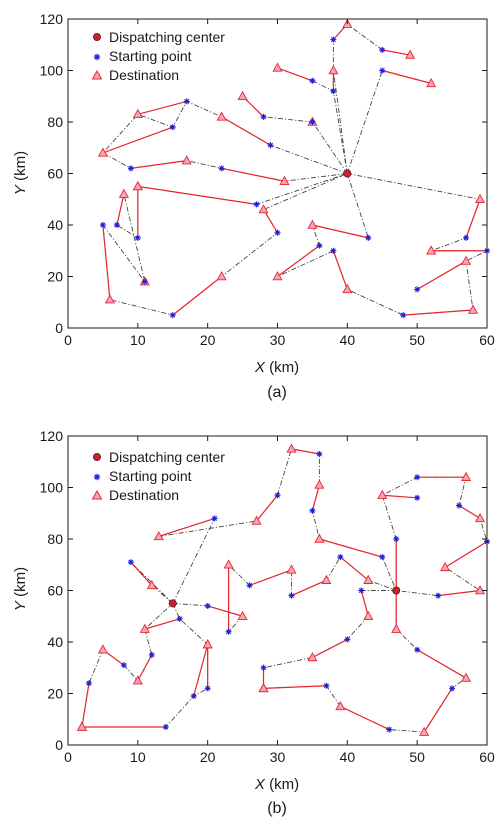 Image resolution: width=498 pixels, height=821 pixels. Describe the element at coordinates (144, 495) in the screenshot. I see `legend-dest-label: Destination` at that location.